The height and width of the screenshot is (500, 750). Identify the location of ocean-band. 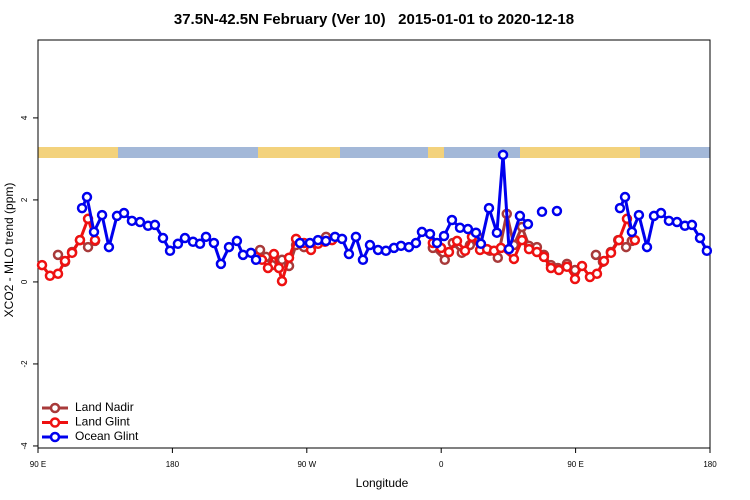
(374, 152).